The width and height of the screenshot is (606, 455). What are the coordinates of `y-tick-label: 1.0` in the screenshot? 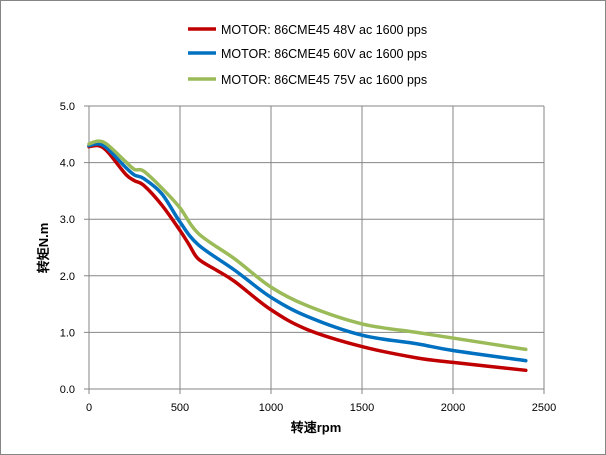 It's located at (67, 333).